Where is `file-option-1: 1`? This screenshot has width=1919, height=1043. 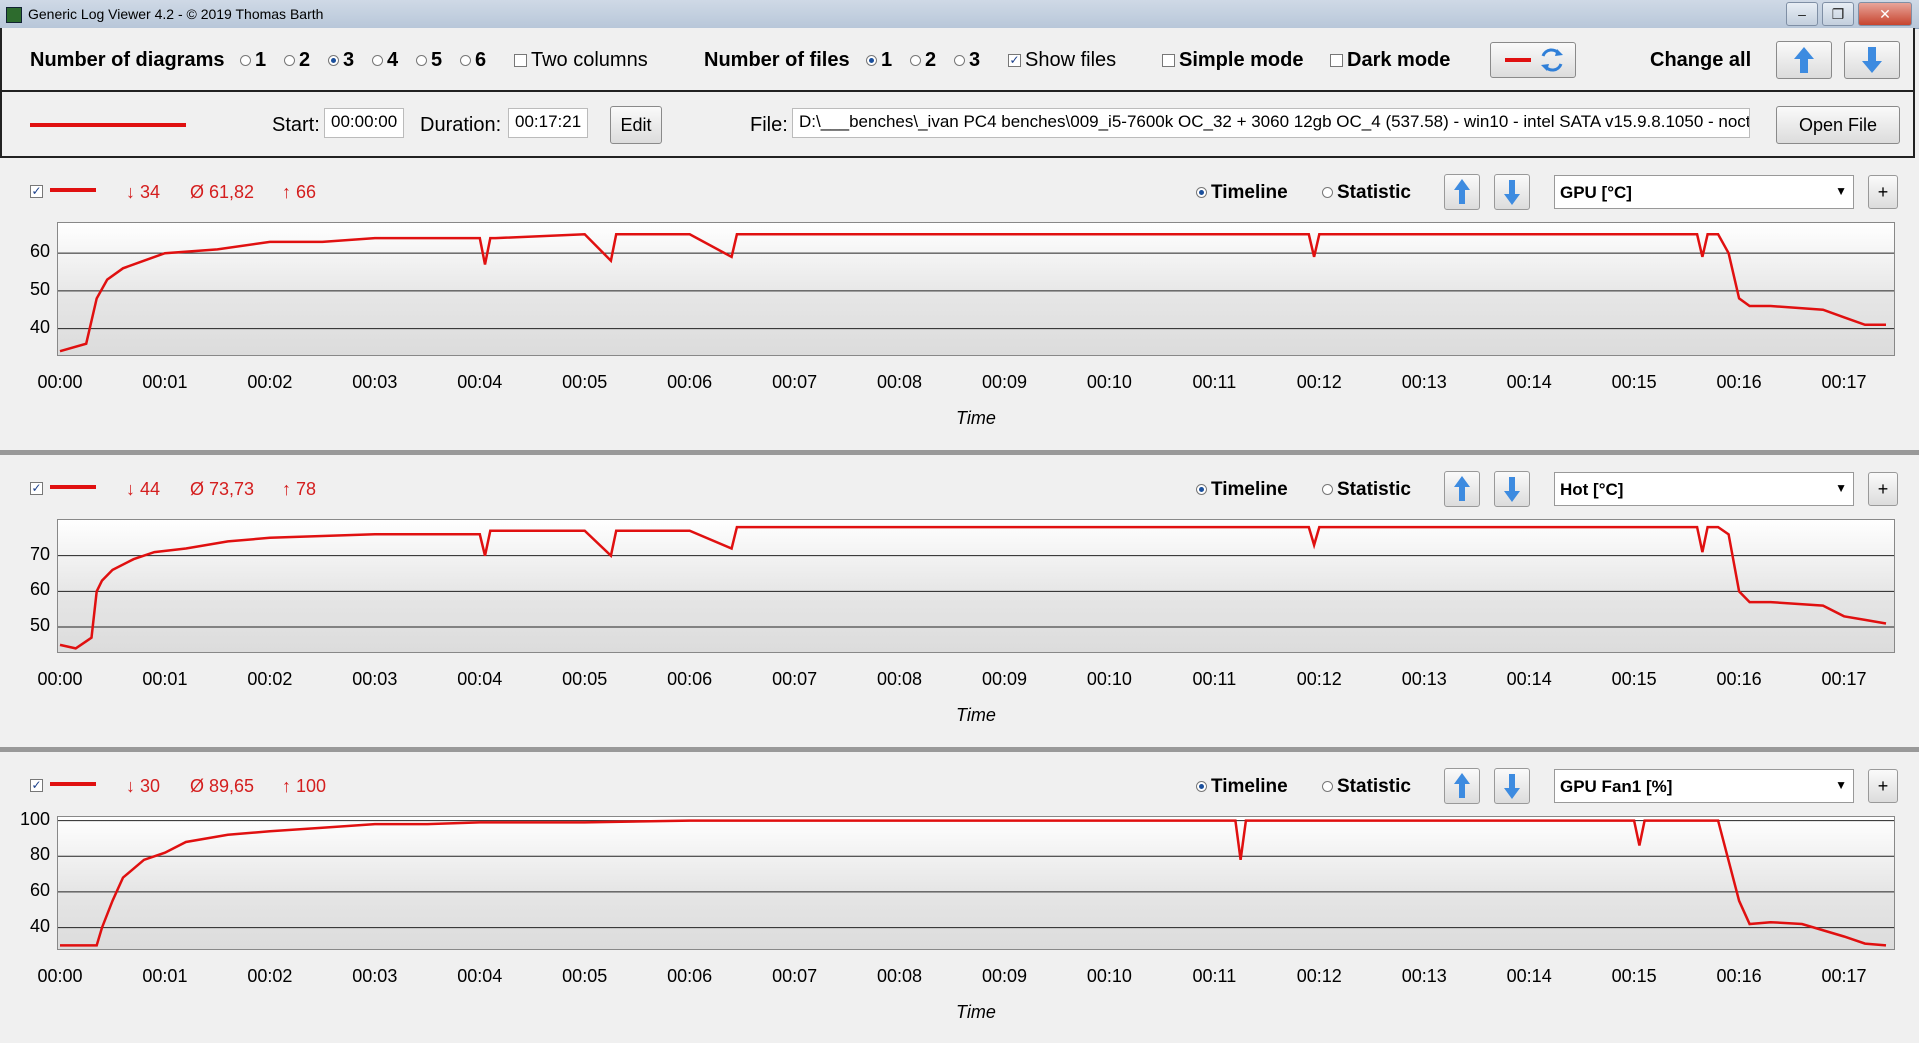
file-option-1: 1 is located at coordinates (879, 60).